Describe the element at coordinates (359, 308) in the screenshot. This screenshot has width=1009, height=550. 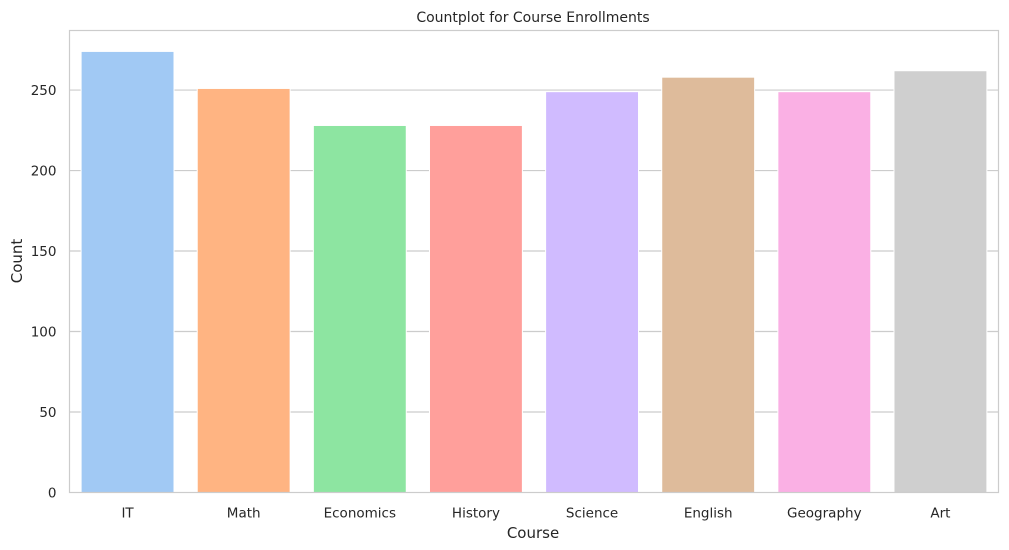
I see `bar-economics` at that location.